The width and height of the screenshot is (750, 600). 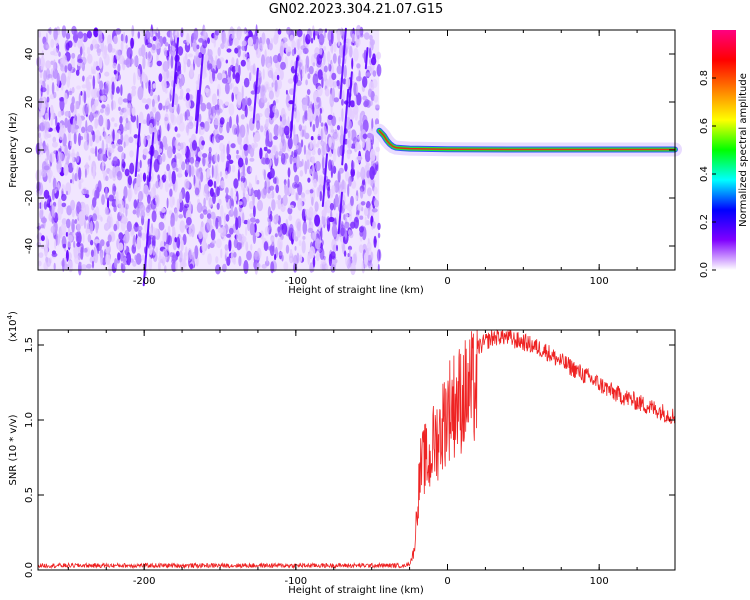 I want to click on y-tick-label: 20, so click(x=29, y=102).